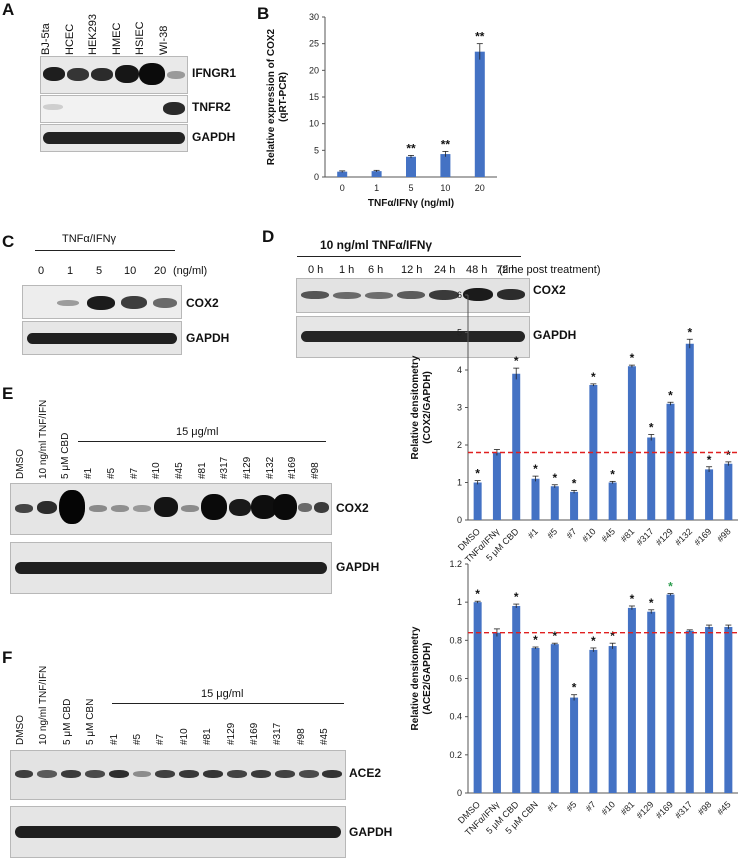 The image size is (749, 867). Describe the element at coordinates (644, 536) in the screenshot. I see `chart-e-x-tick-label: #317` at that location.